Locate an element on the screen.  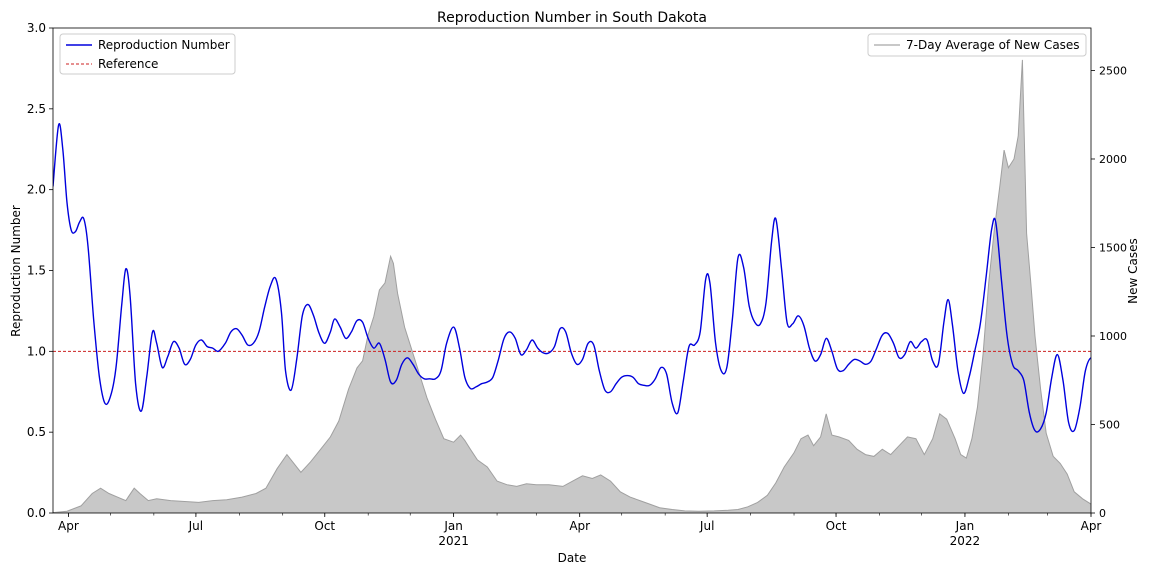
legend-right: 7-Day Average of New Cases is located at coordinates (977, 45).